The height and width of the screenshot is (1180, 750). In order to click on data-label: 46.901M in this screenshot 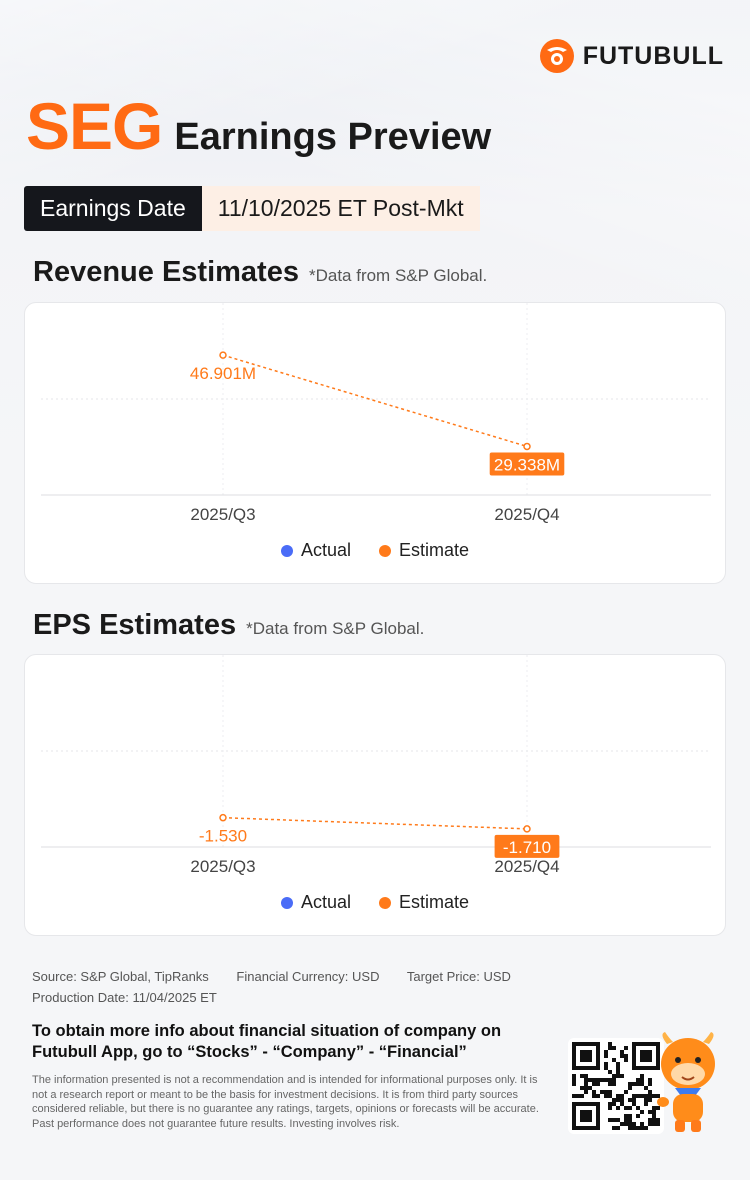, I will do `click(223, 373)`.